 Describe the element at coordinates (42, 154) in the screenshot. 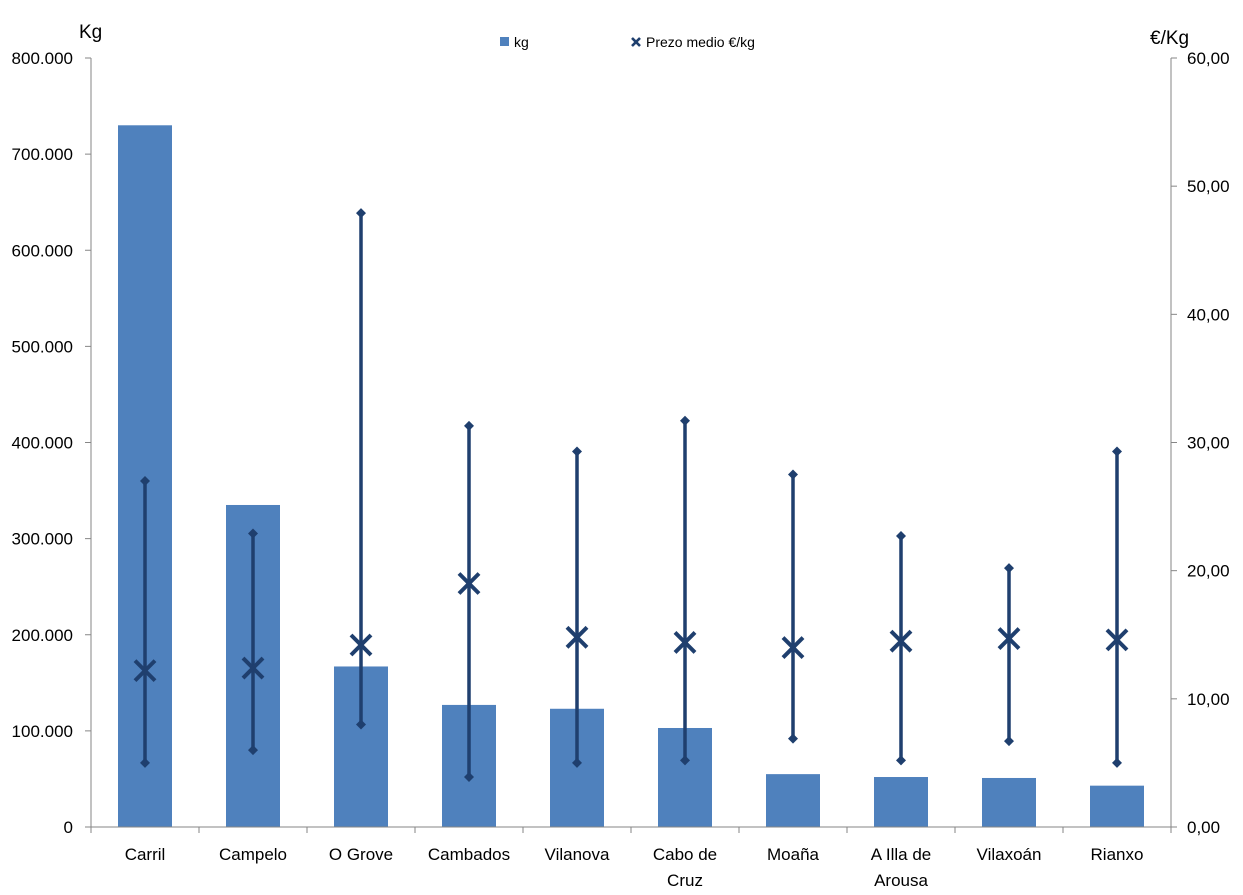

I see `left-tick-label: 700.000` at that location.